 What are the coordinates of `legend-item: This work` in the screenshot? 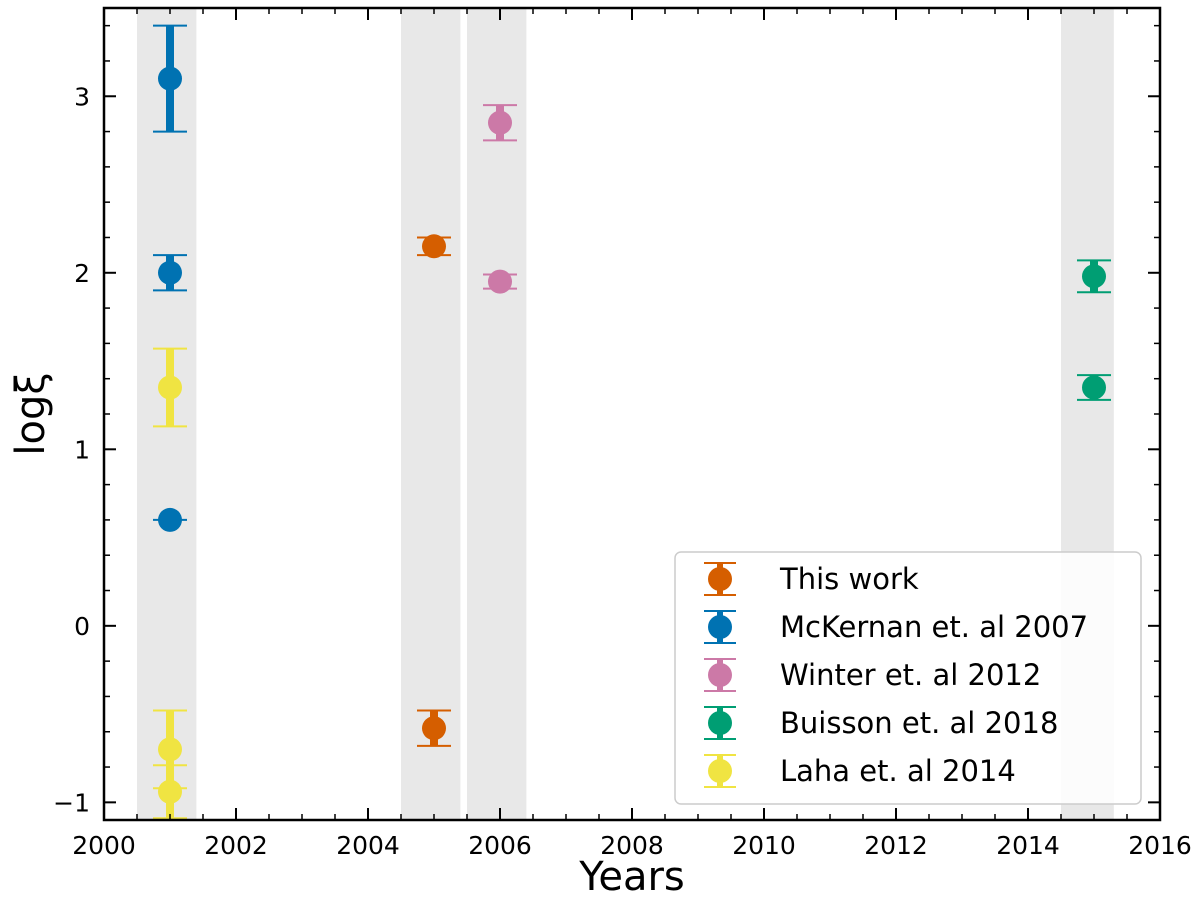 It's located at (811, 579).